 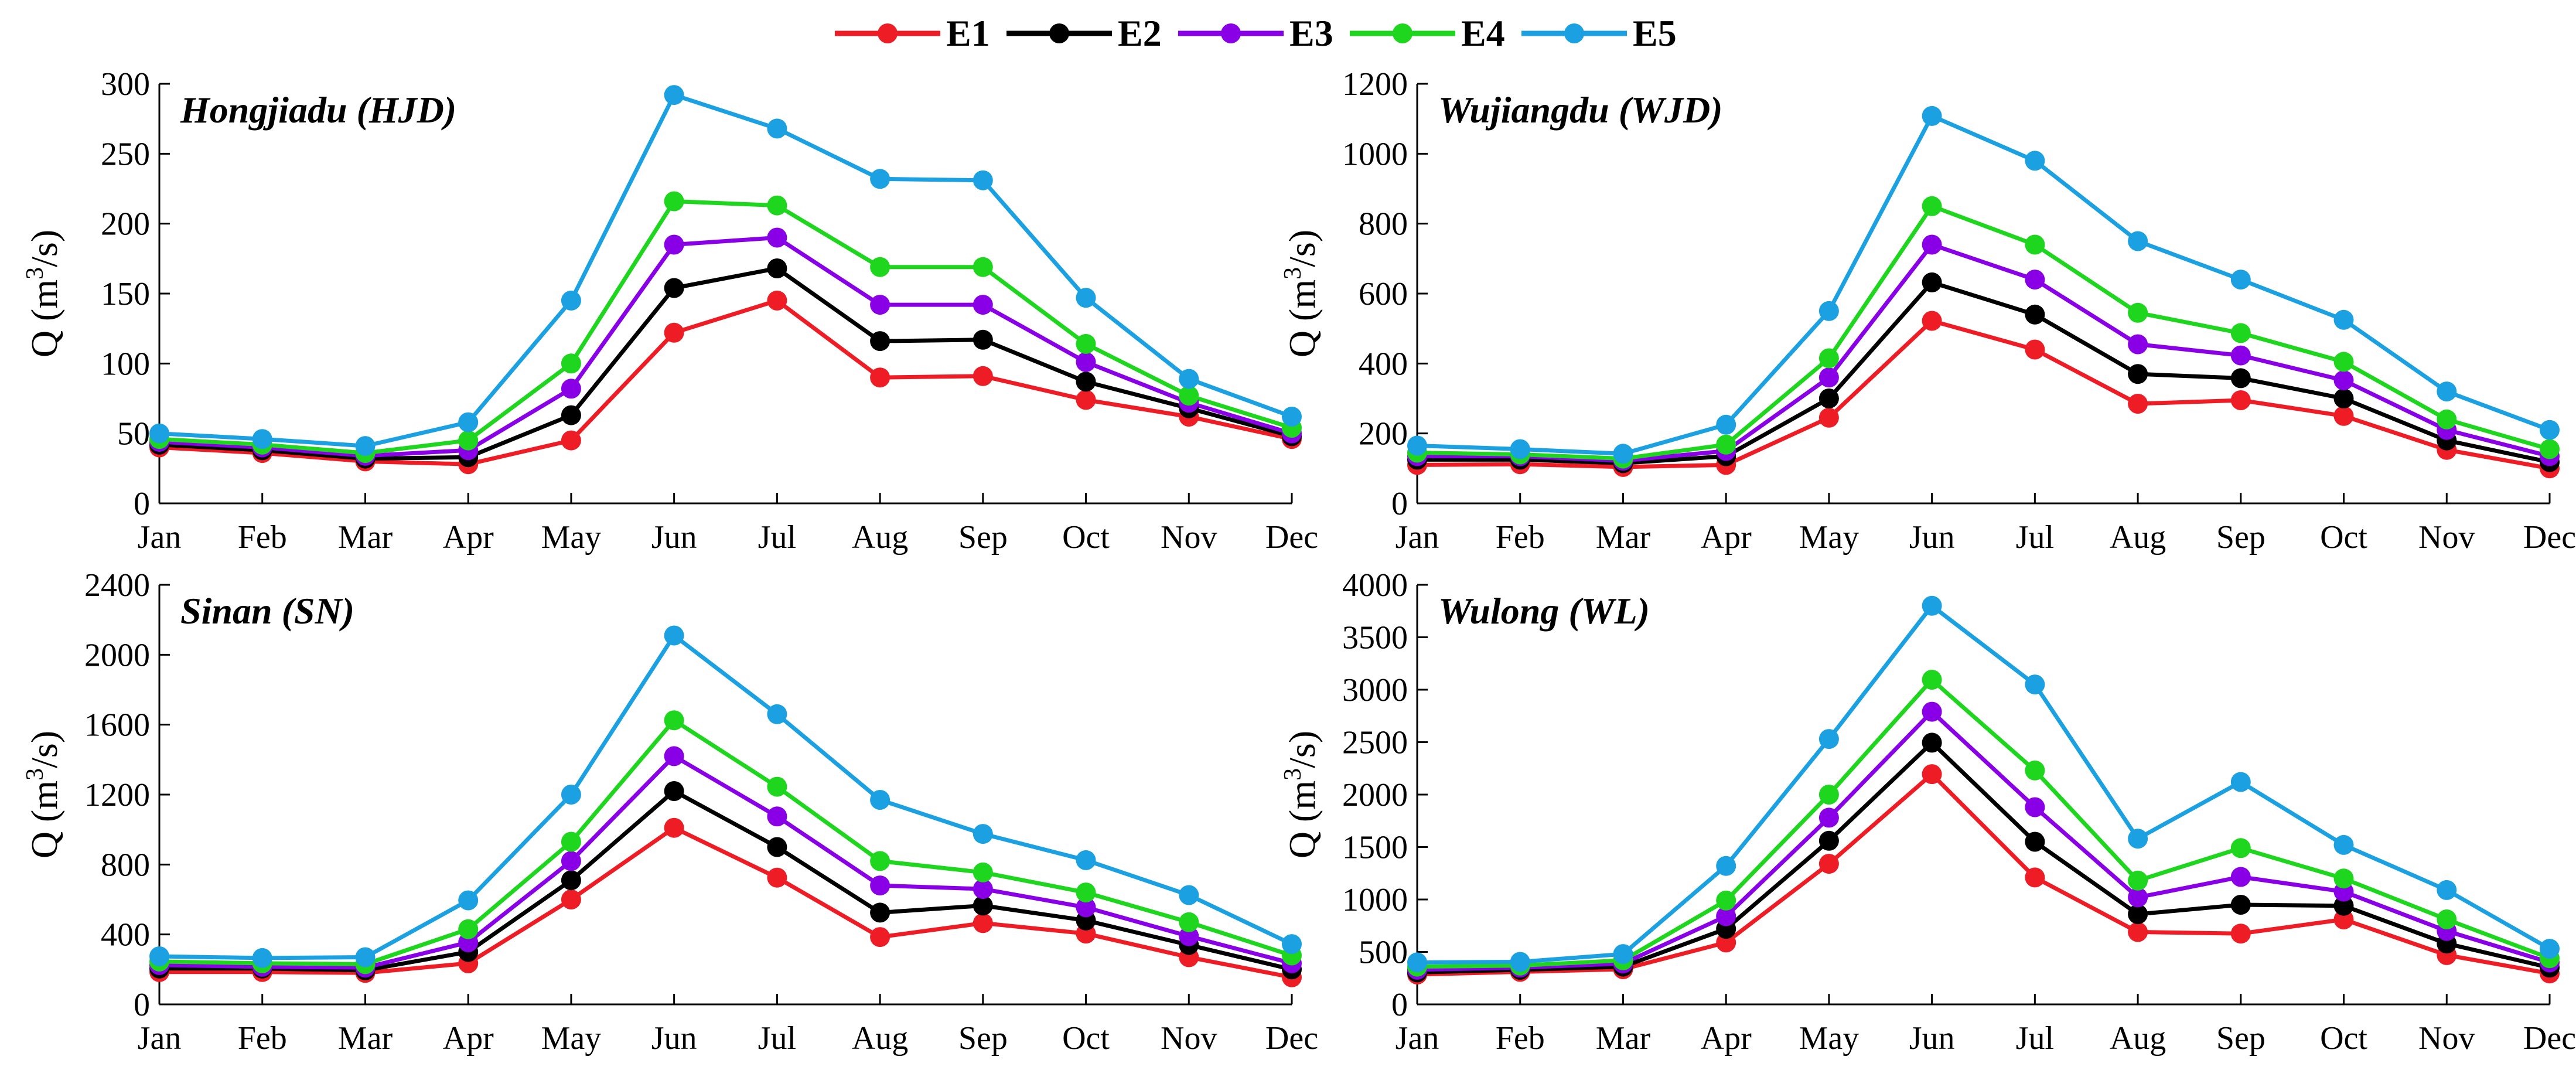 What do you see at coordinates (880, 1039) in the screenshot?
I see `x-tick-label: Aug` at bounding box center [880, 1039].